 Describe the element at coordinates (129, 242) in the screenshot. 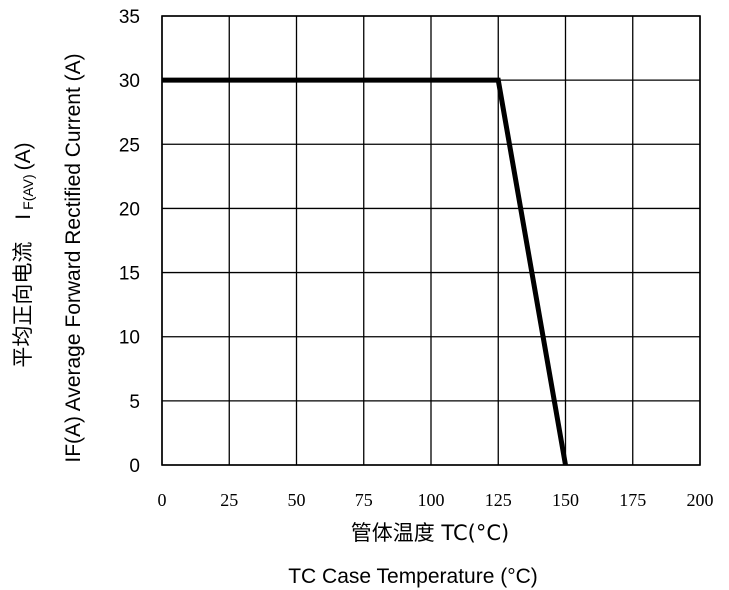

I see `y-tick-labels: 0 5 10 15 20 25 30 35` at that location.